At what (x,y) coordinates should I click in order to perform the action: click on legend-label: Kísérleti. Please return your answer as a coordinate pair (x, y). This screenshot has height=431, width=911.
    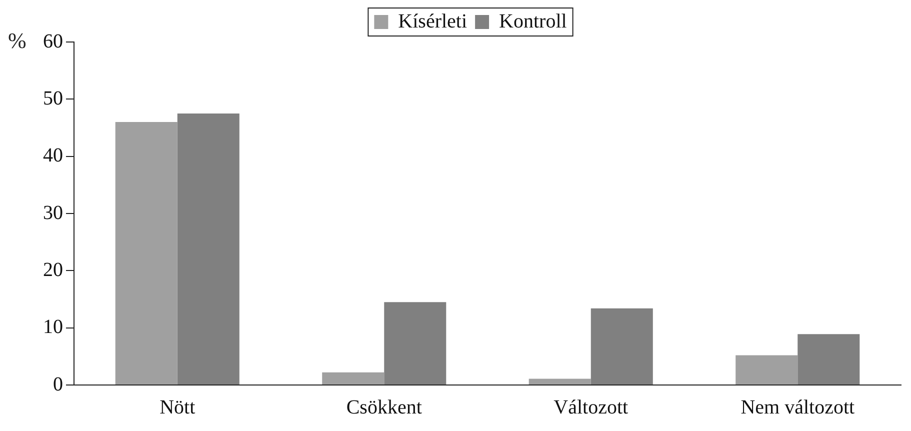
    Looking at the image, I should click on (433, 21).